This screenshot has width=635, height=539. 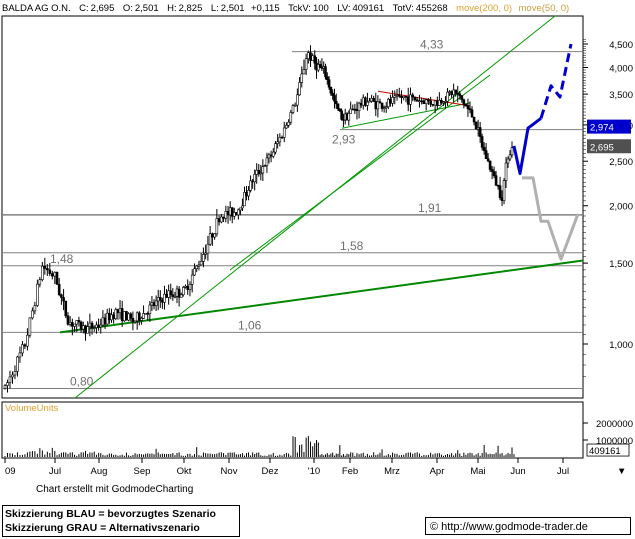 I want to click on volume-title: VolumeUnits, so click(x=32, y=408).